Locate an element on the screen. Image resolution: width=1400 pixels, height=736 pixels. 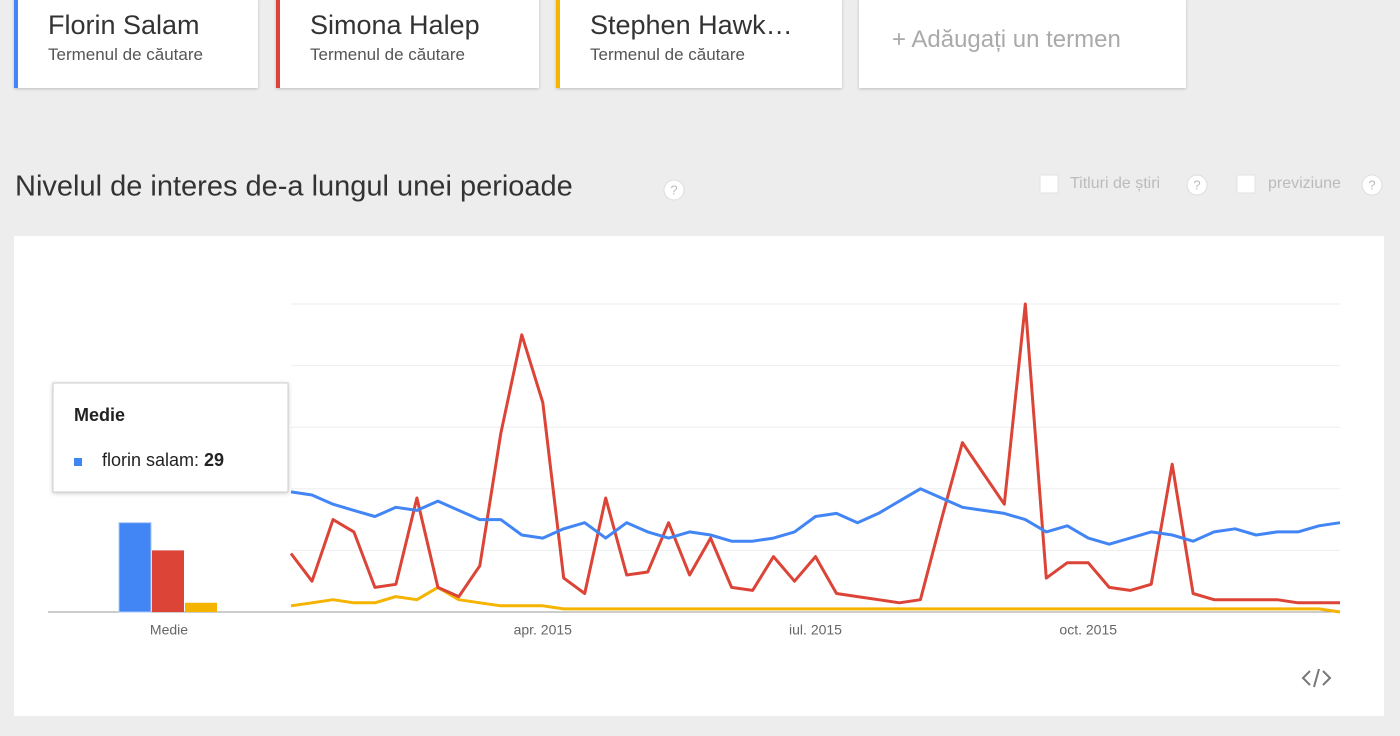
tooltip-label: florin salam: is located at coordinates (150, 460).